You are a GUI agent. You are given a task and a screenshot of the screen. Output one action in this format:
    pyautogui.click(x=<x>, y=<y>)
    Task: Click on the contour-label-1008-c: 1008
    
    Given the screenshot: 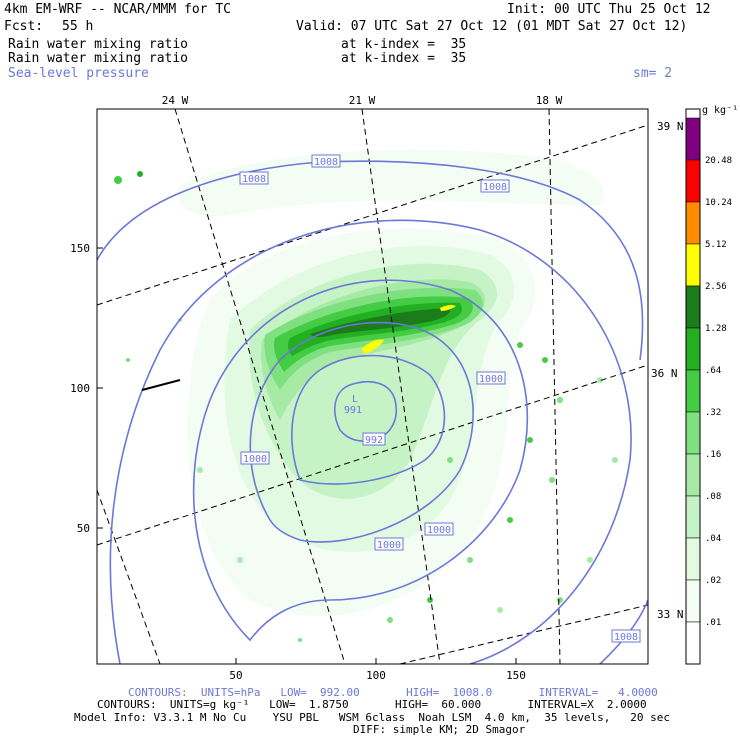 What is the action you would take?
    pyautogui.click(x=495, y=187)
    